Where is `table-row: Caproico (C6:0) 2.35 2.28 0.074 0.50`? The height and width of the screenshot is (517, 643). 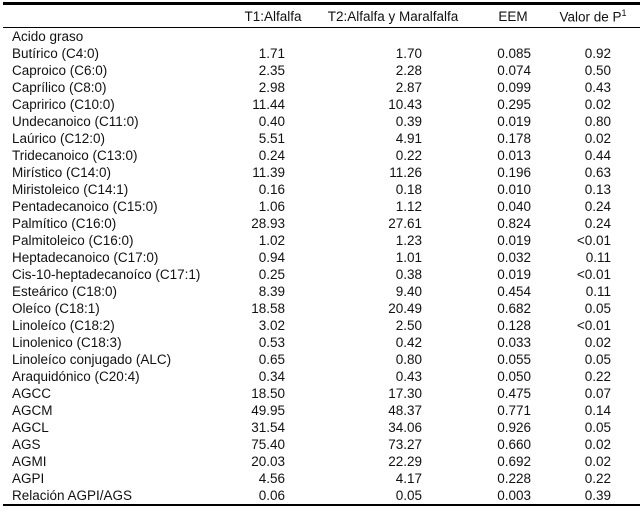
table-row: Caproico (C6:0) 2.35 2.28 0.074 0.50 is located at coordinates (321, 70).